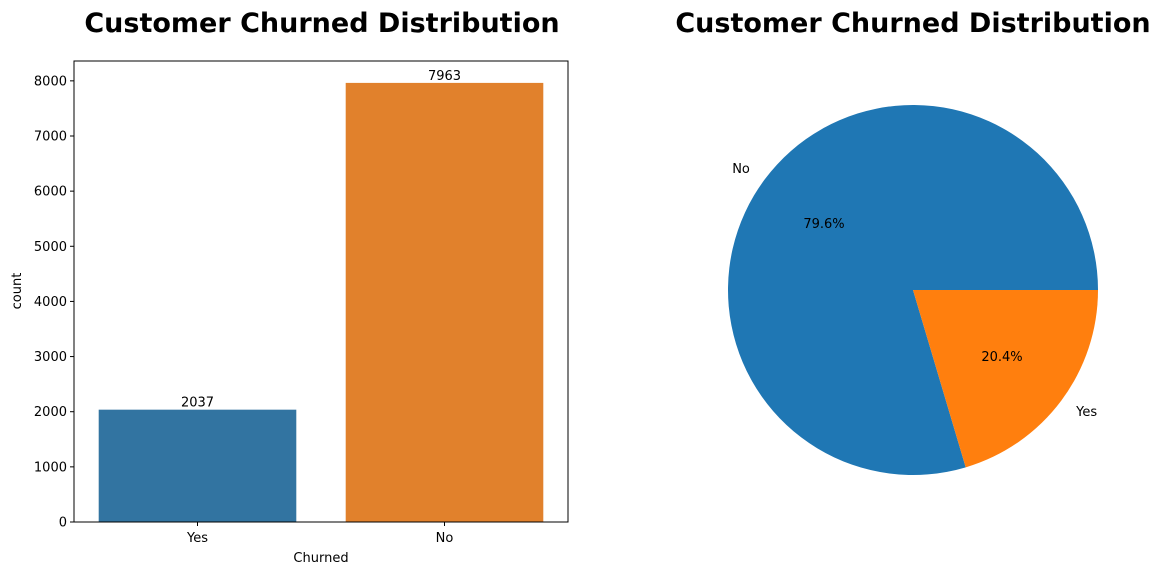  What do you see at coordinates (50, 192) in the screenshot?
I see `y-tick-label: 6000` at bounding box center [50, 192].